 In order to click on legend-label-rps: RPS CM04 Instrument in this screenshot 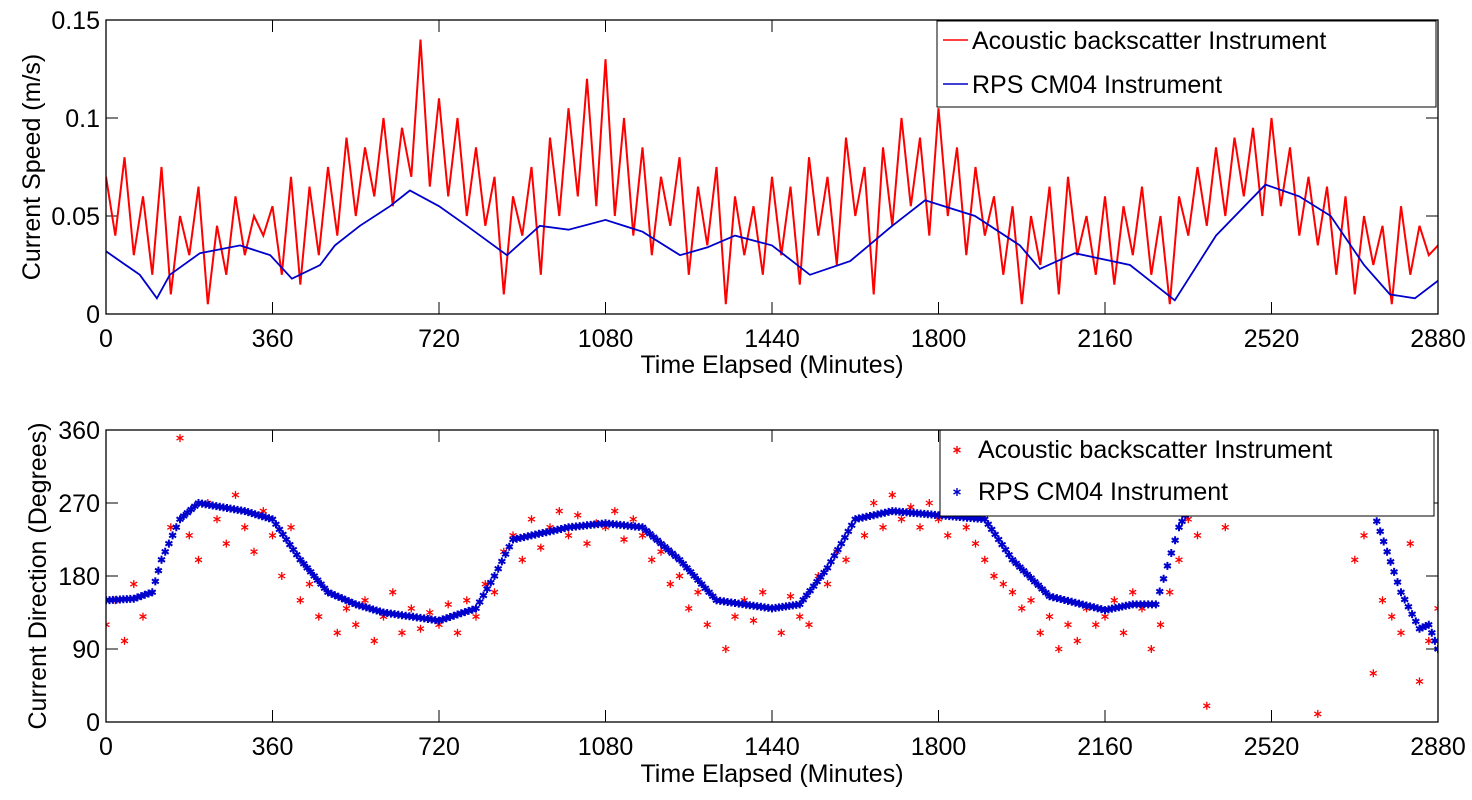, I will do `click(1103, 492)`.